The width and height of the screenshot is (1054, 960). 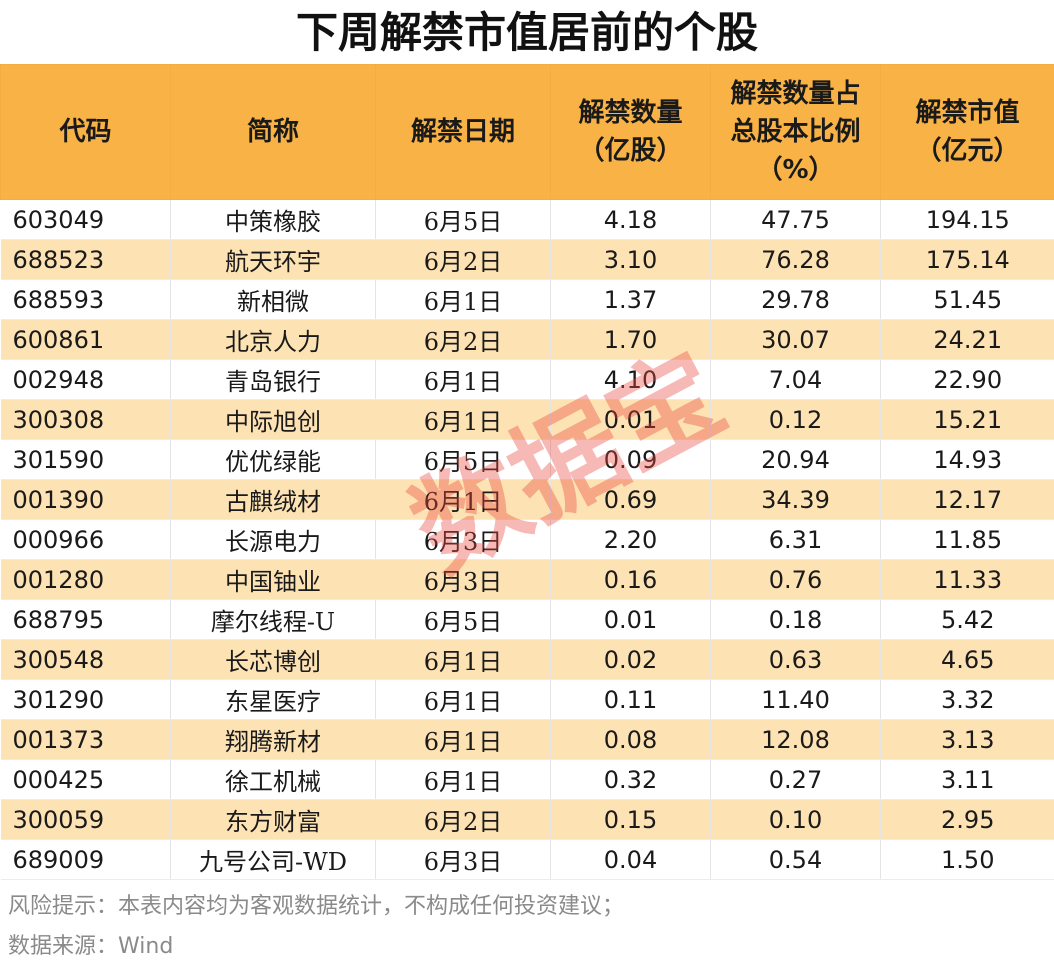 What do you see at coordinates (273, 459) in the screenshot?
I see `cell-name: 优优绿能` at bounding box center [273, 459].